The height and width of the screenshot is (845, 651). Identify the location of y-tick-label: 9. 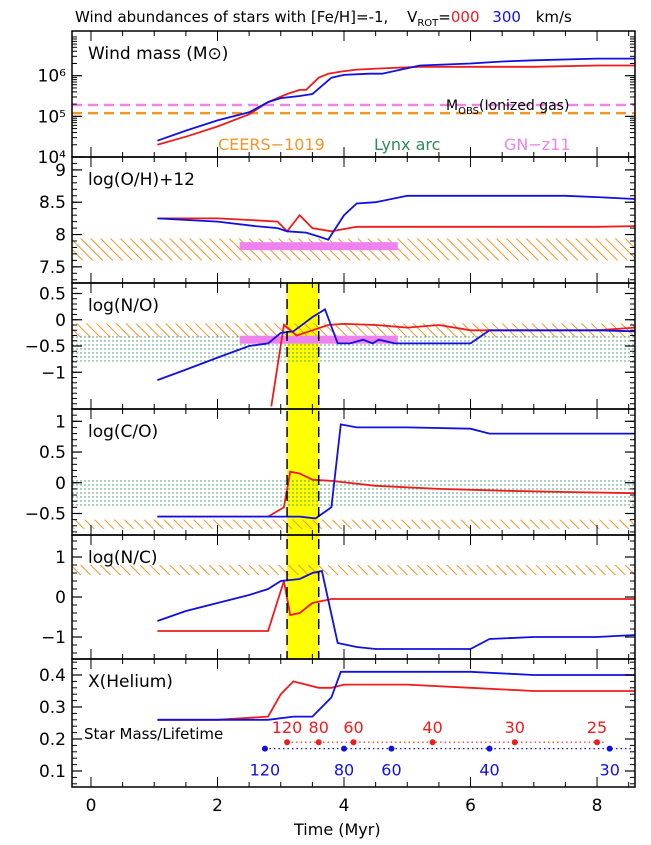
(60, 171).